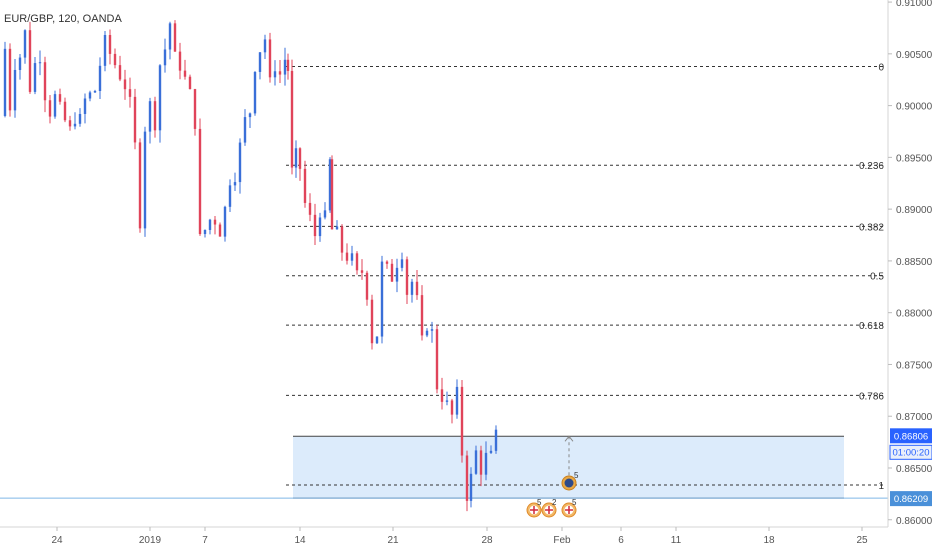  I want to click on x-tick-label: Feb, so click(562, 540).